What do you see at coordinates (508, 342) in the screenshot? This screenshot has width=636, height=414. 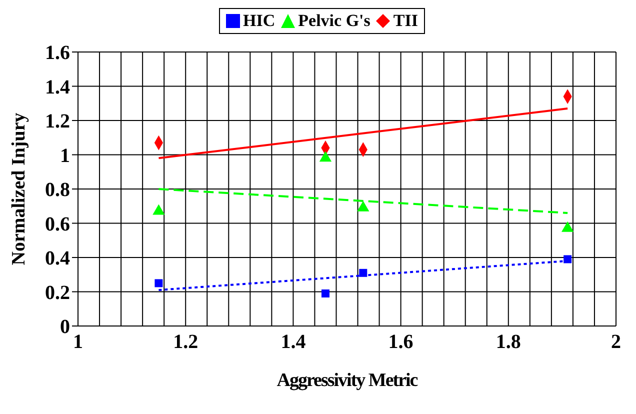 I see `x-tick-label: 1.8` at bounding box center [508, 342].